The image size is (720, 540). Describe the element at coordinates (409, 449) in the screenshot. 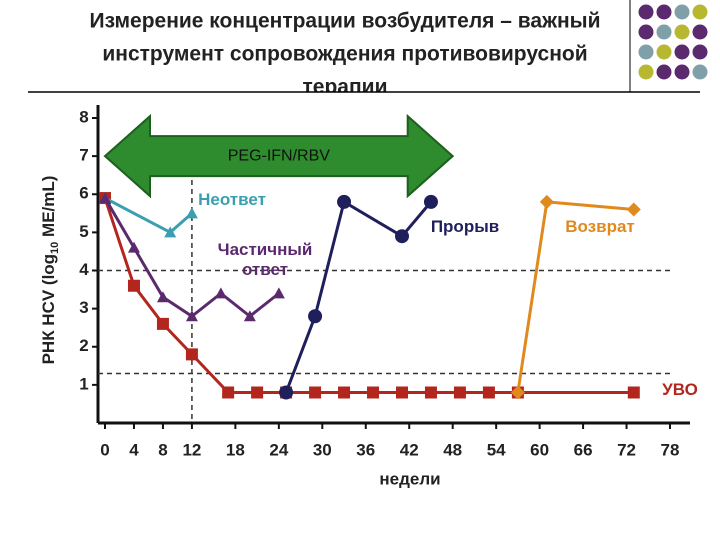

I see `x-tick-label: 42` at that location.